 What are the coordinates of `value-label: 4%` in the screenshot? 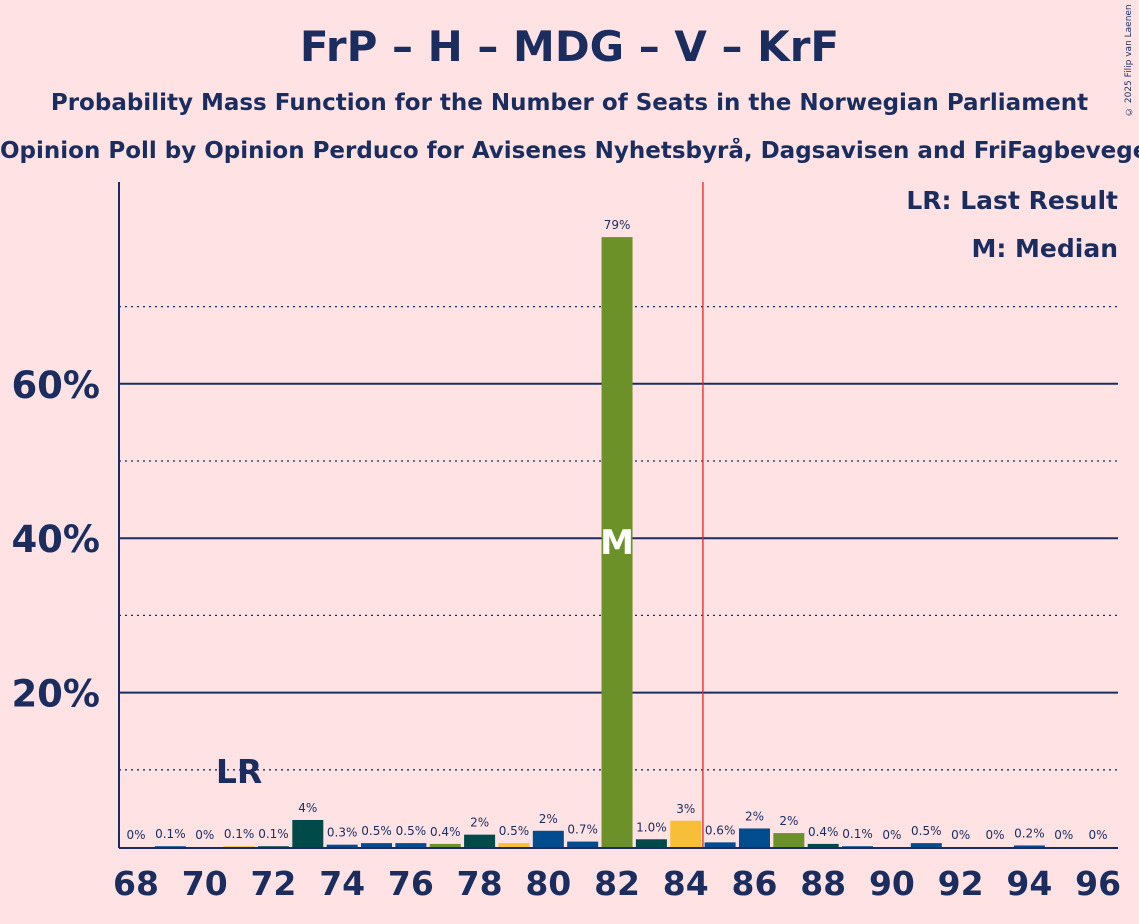 It's located at (307, 808).